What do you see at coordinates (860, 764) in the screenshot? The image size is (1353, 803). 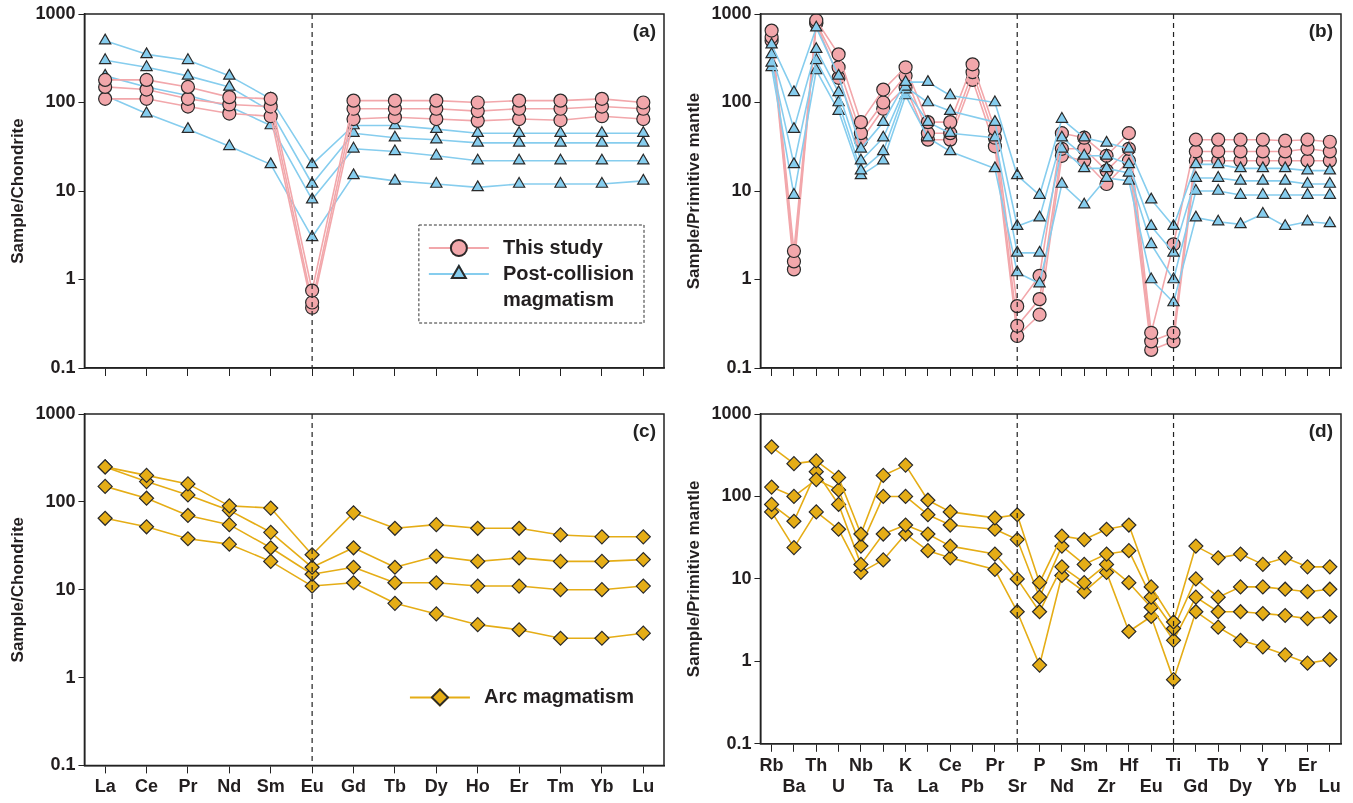 I see `x-tick-label: Nb` at bounding box center [860, 764].